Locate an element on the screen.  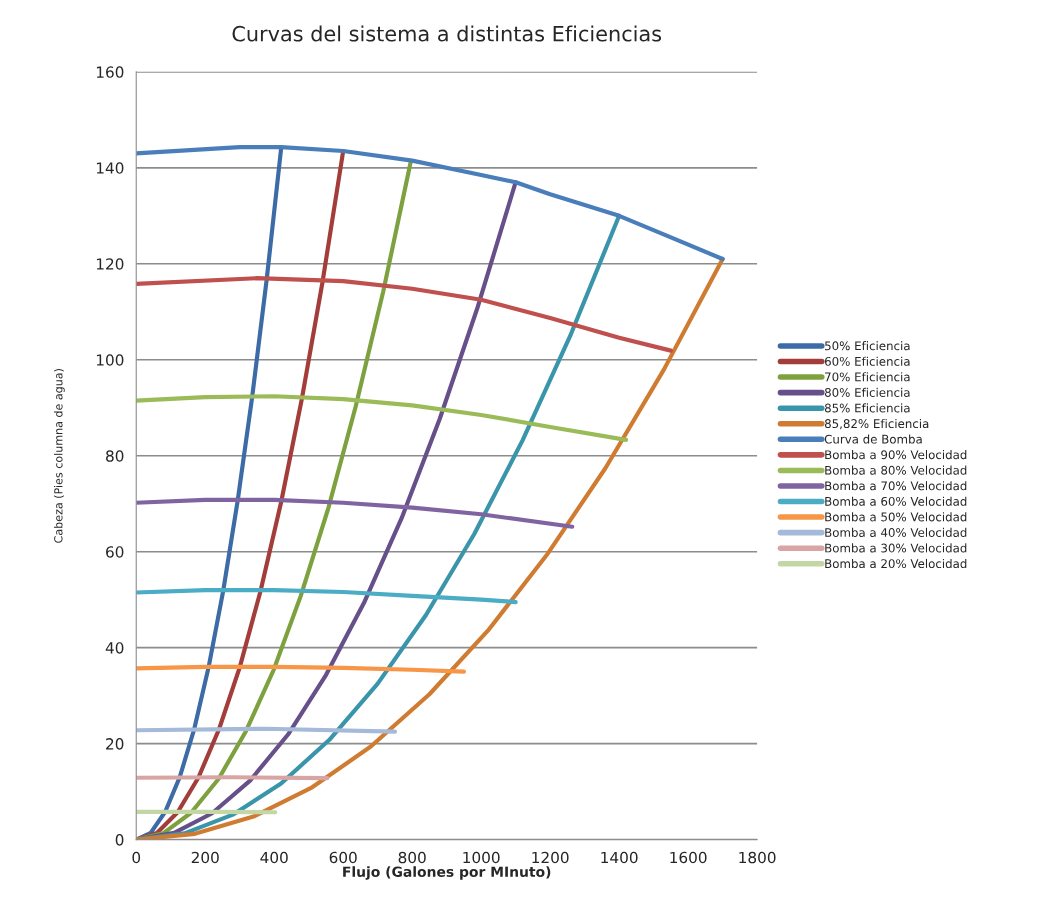
y-tick-label: 160 is located at coordinates (110, 72).